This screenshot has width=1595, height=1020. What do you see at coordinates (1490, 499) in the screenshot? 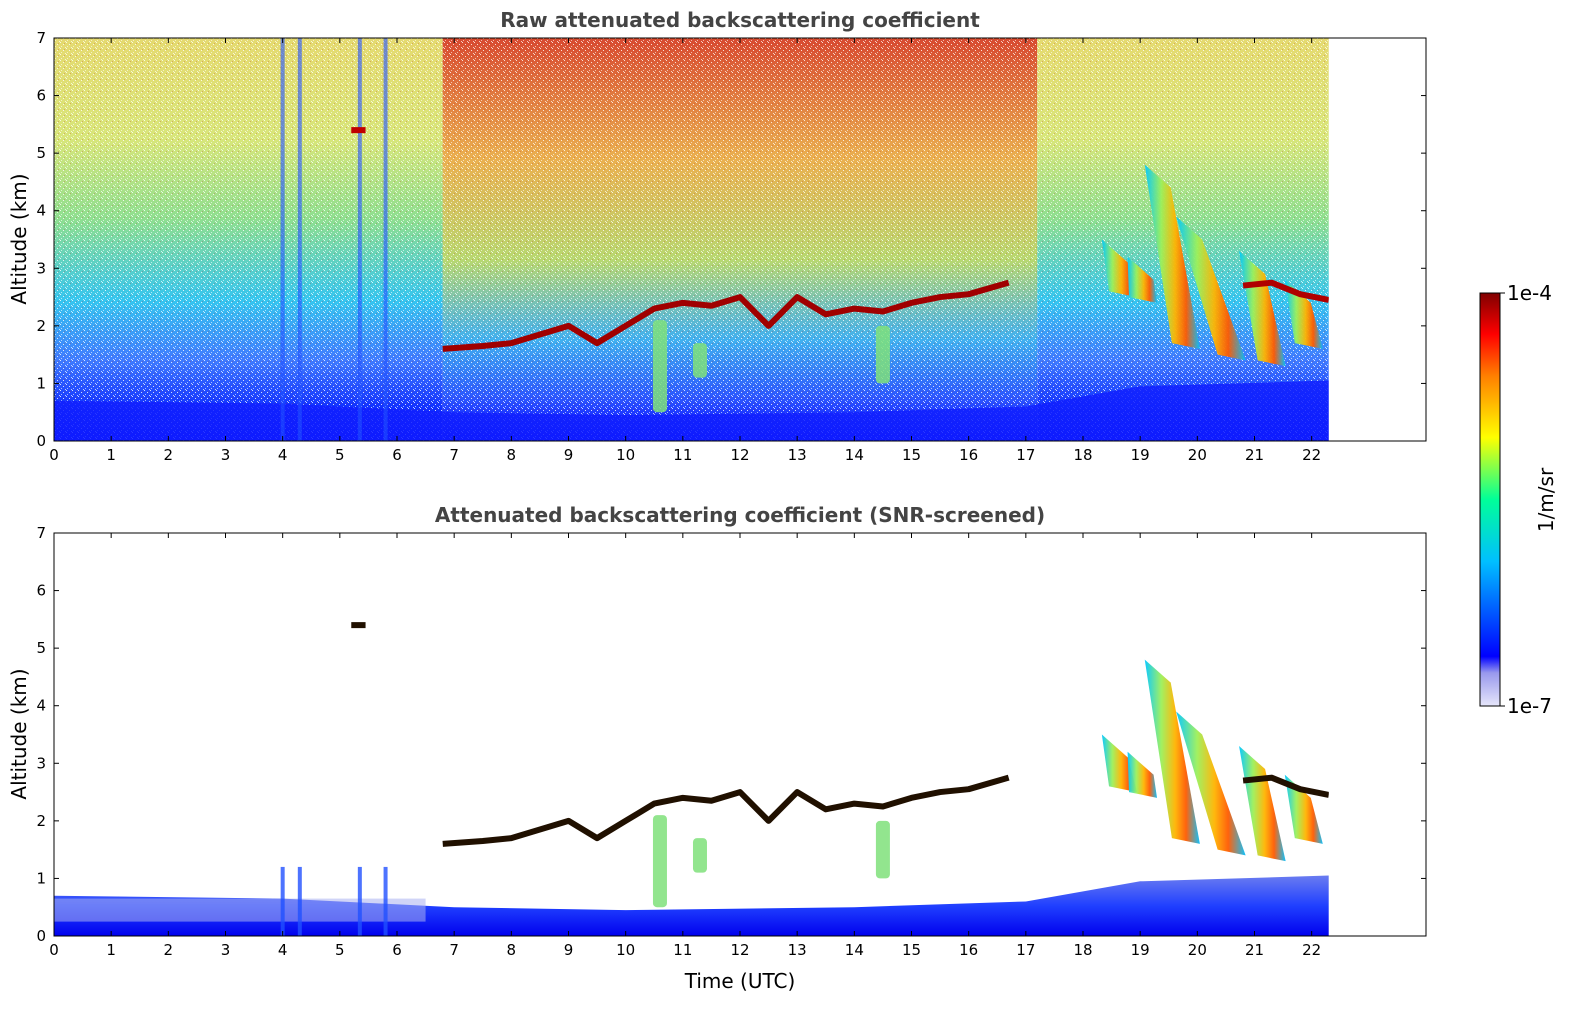
I see `colorbar-gradient` at bounding box center [1490, 499].